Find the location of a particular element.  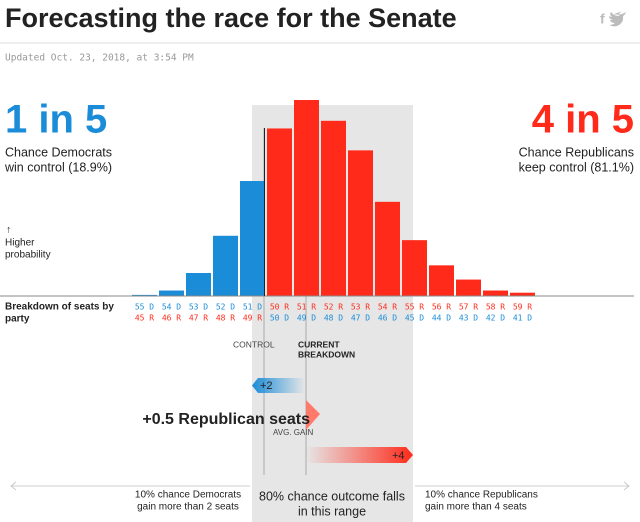

avg-gain-text: +0.5 Republican seats is located at coordinates (226, 419).